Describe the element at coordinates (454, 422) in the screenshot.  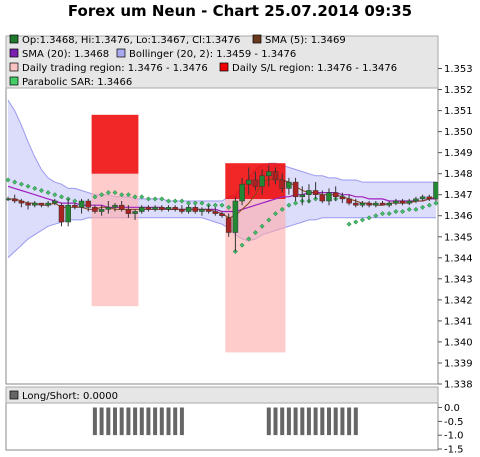
I see `y-tick-label: -0.5` at that location.